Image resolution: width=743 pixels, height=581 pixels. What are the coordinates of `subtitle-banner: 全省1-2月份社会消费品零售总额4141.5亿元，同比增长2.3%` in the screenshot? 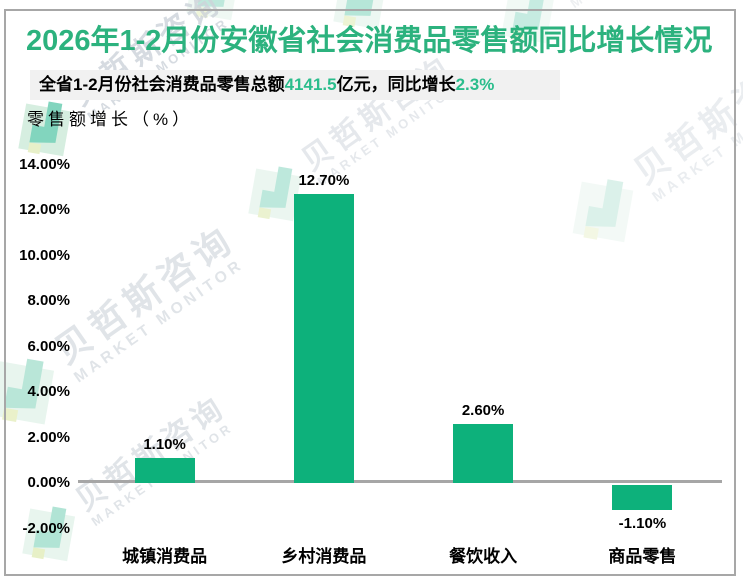 It's located at (295, 85).